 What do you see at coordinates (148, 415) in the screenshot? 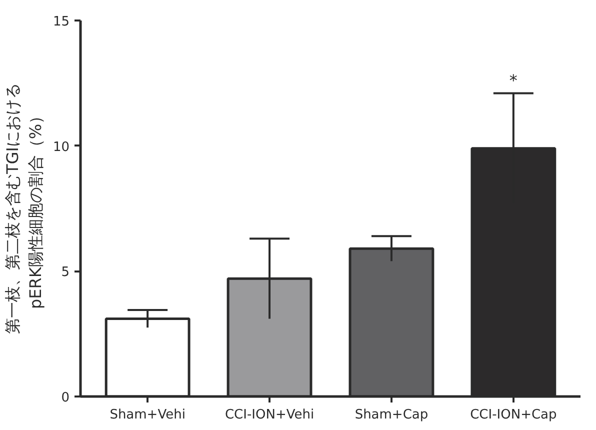
I see `x-tick-label: Sham+Vehi` at bounding box center [148, 415].